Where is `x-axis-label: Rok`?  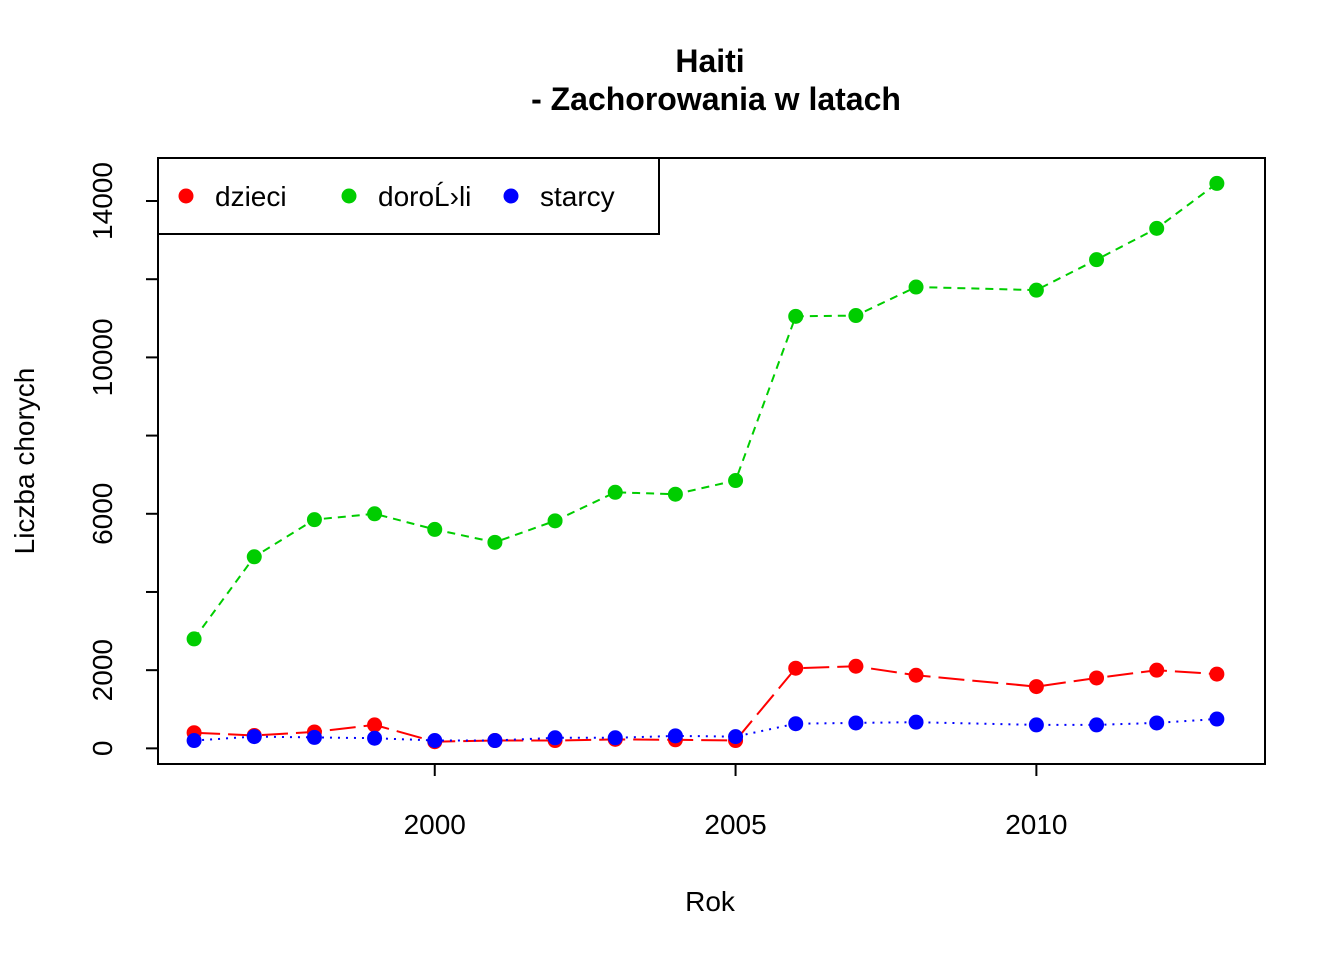
x-axis-label: Rok is located at coordinates (710, 901).